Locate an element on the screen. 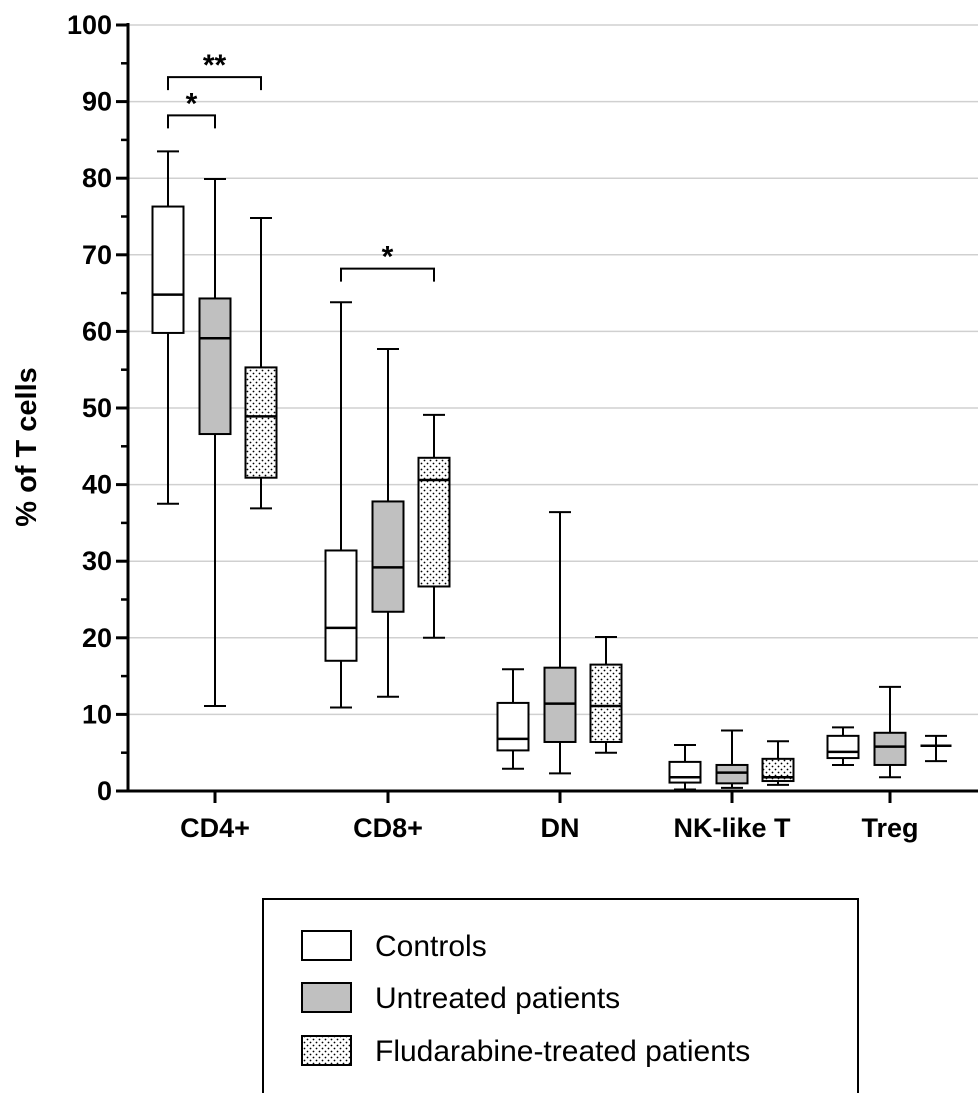 The width and height of the screenshot is (978, 1093). legend-label-2: Fludarabine-treated patients is located at coordinates (562, 1051).